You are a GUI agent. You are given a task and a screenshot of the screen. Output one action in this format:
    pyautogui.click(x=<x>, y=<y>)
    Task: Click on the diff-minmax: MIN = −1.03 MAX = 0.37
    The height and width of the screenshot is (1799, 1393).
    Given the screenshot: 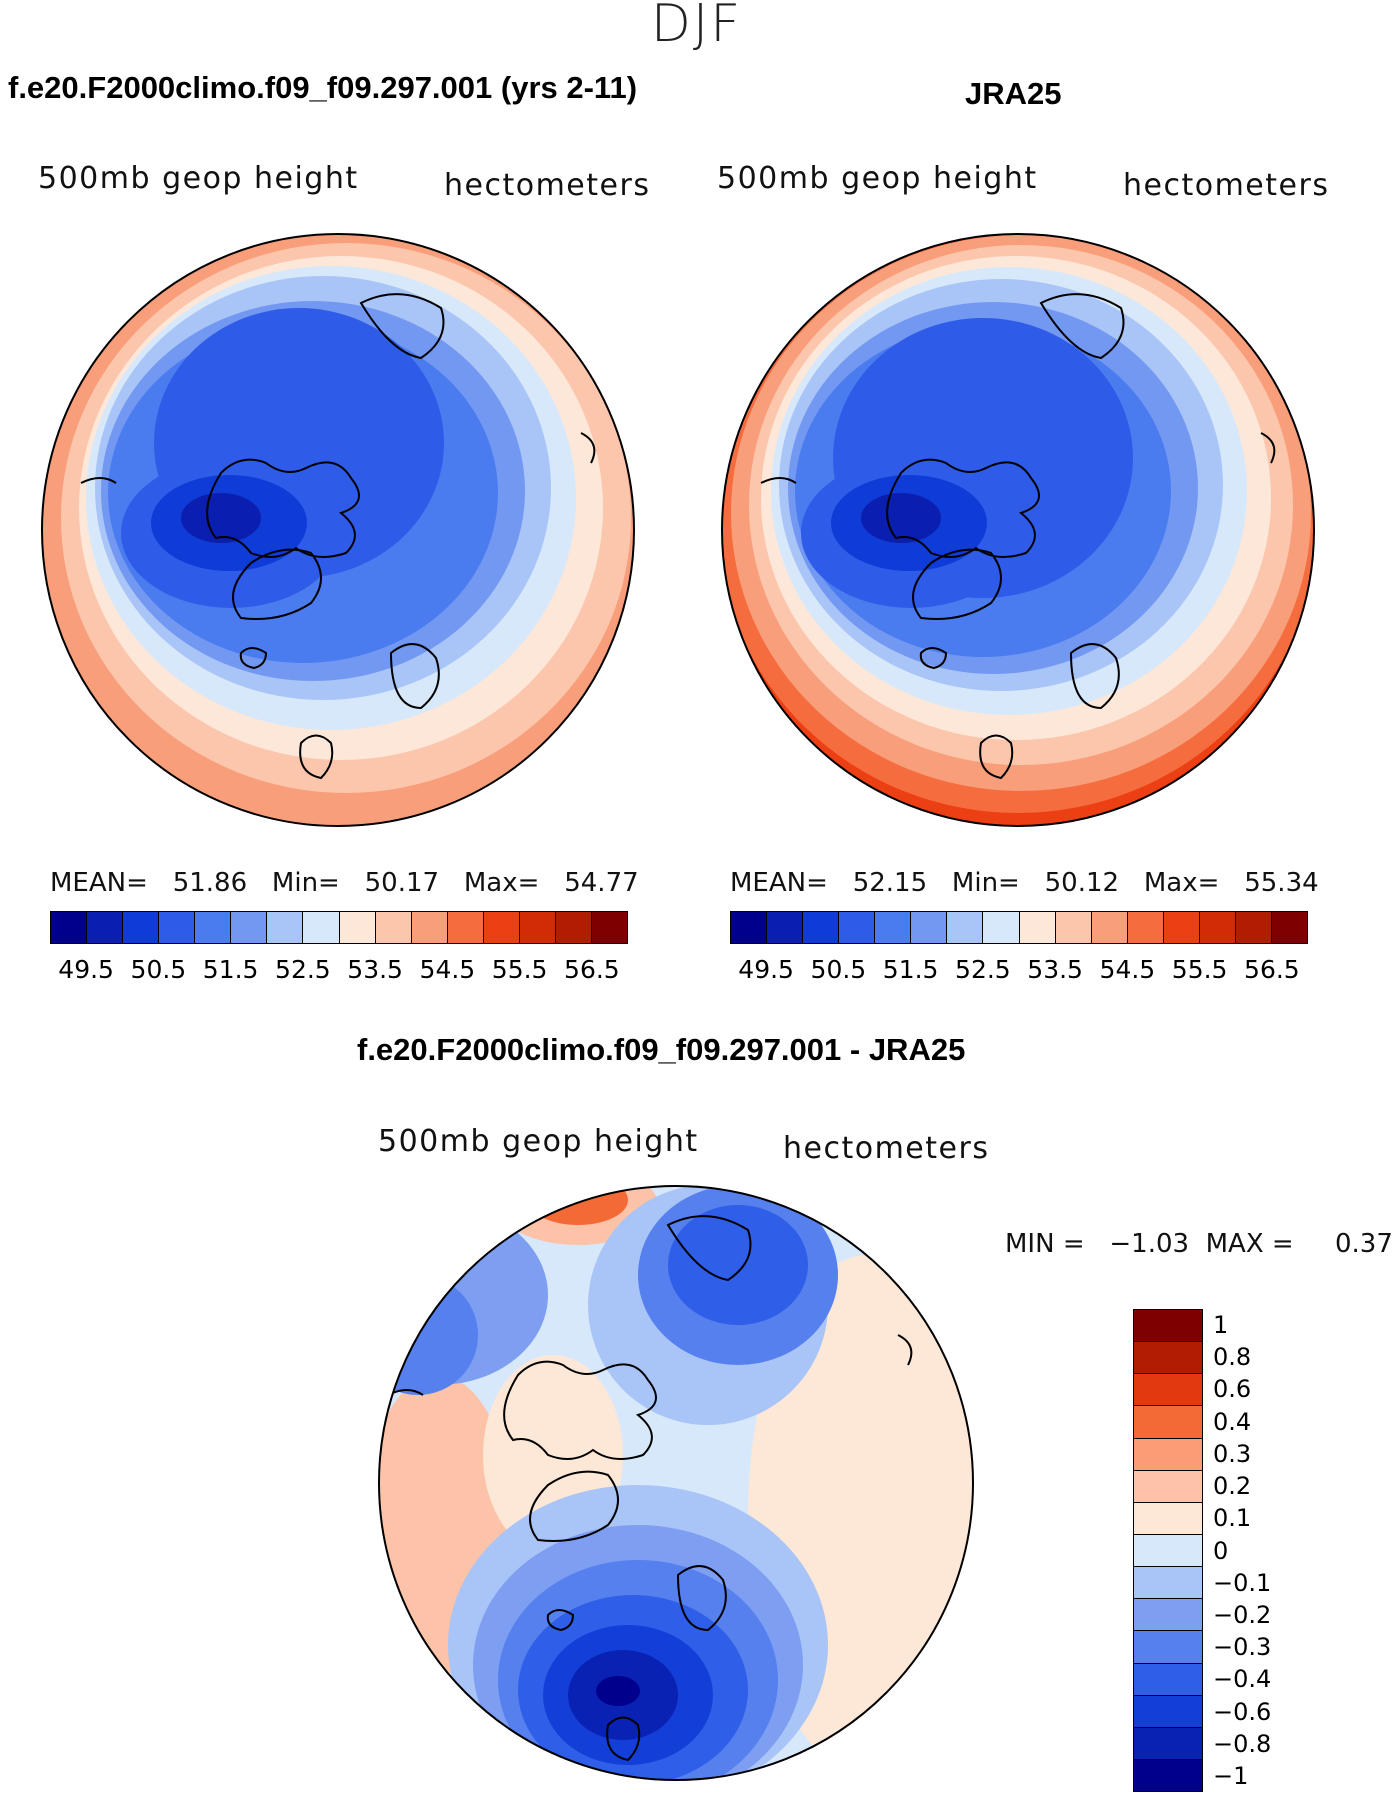 What is the action you would take?
    pyautogui.click(x=1199, y=1244)
    